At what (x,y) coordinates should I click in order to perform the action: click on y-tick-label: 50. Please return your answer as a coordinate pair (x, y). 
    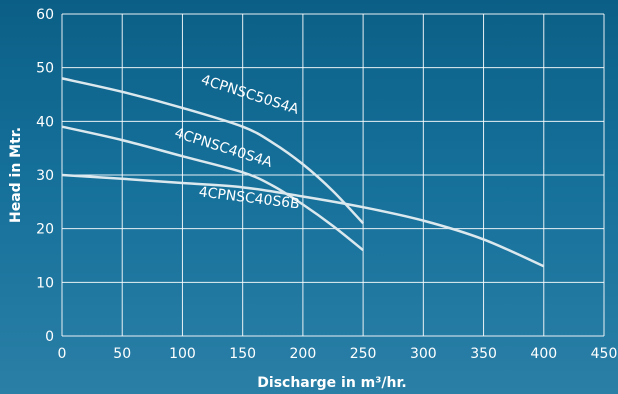
    Looking at the image, I should click on (45, 69).